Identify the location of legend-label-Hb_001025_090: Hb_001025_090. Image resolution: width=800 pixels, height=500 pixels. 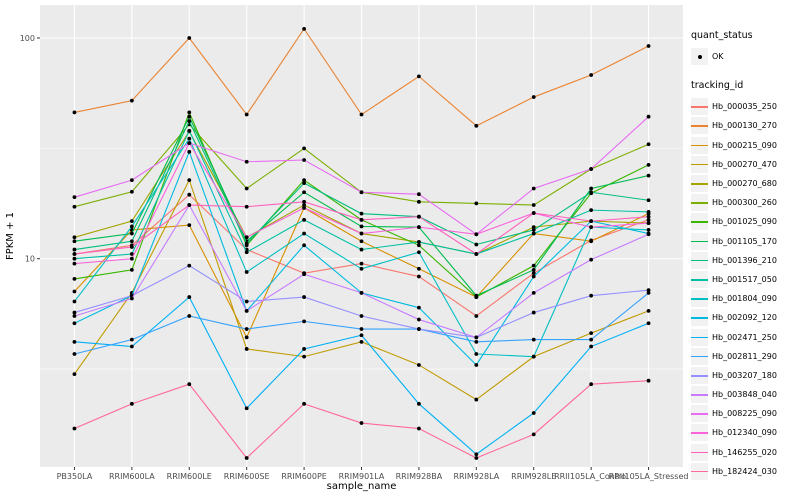
(744, 222).